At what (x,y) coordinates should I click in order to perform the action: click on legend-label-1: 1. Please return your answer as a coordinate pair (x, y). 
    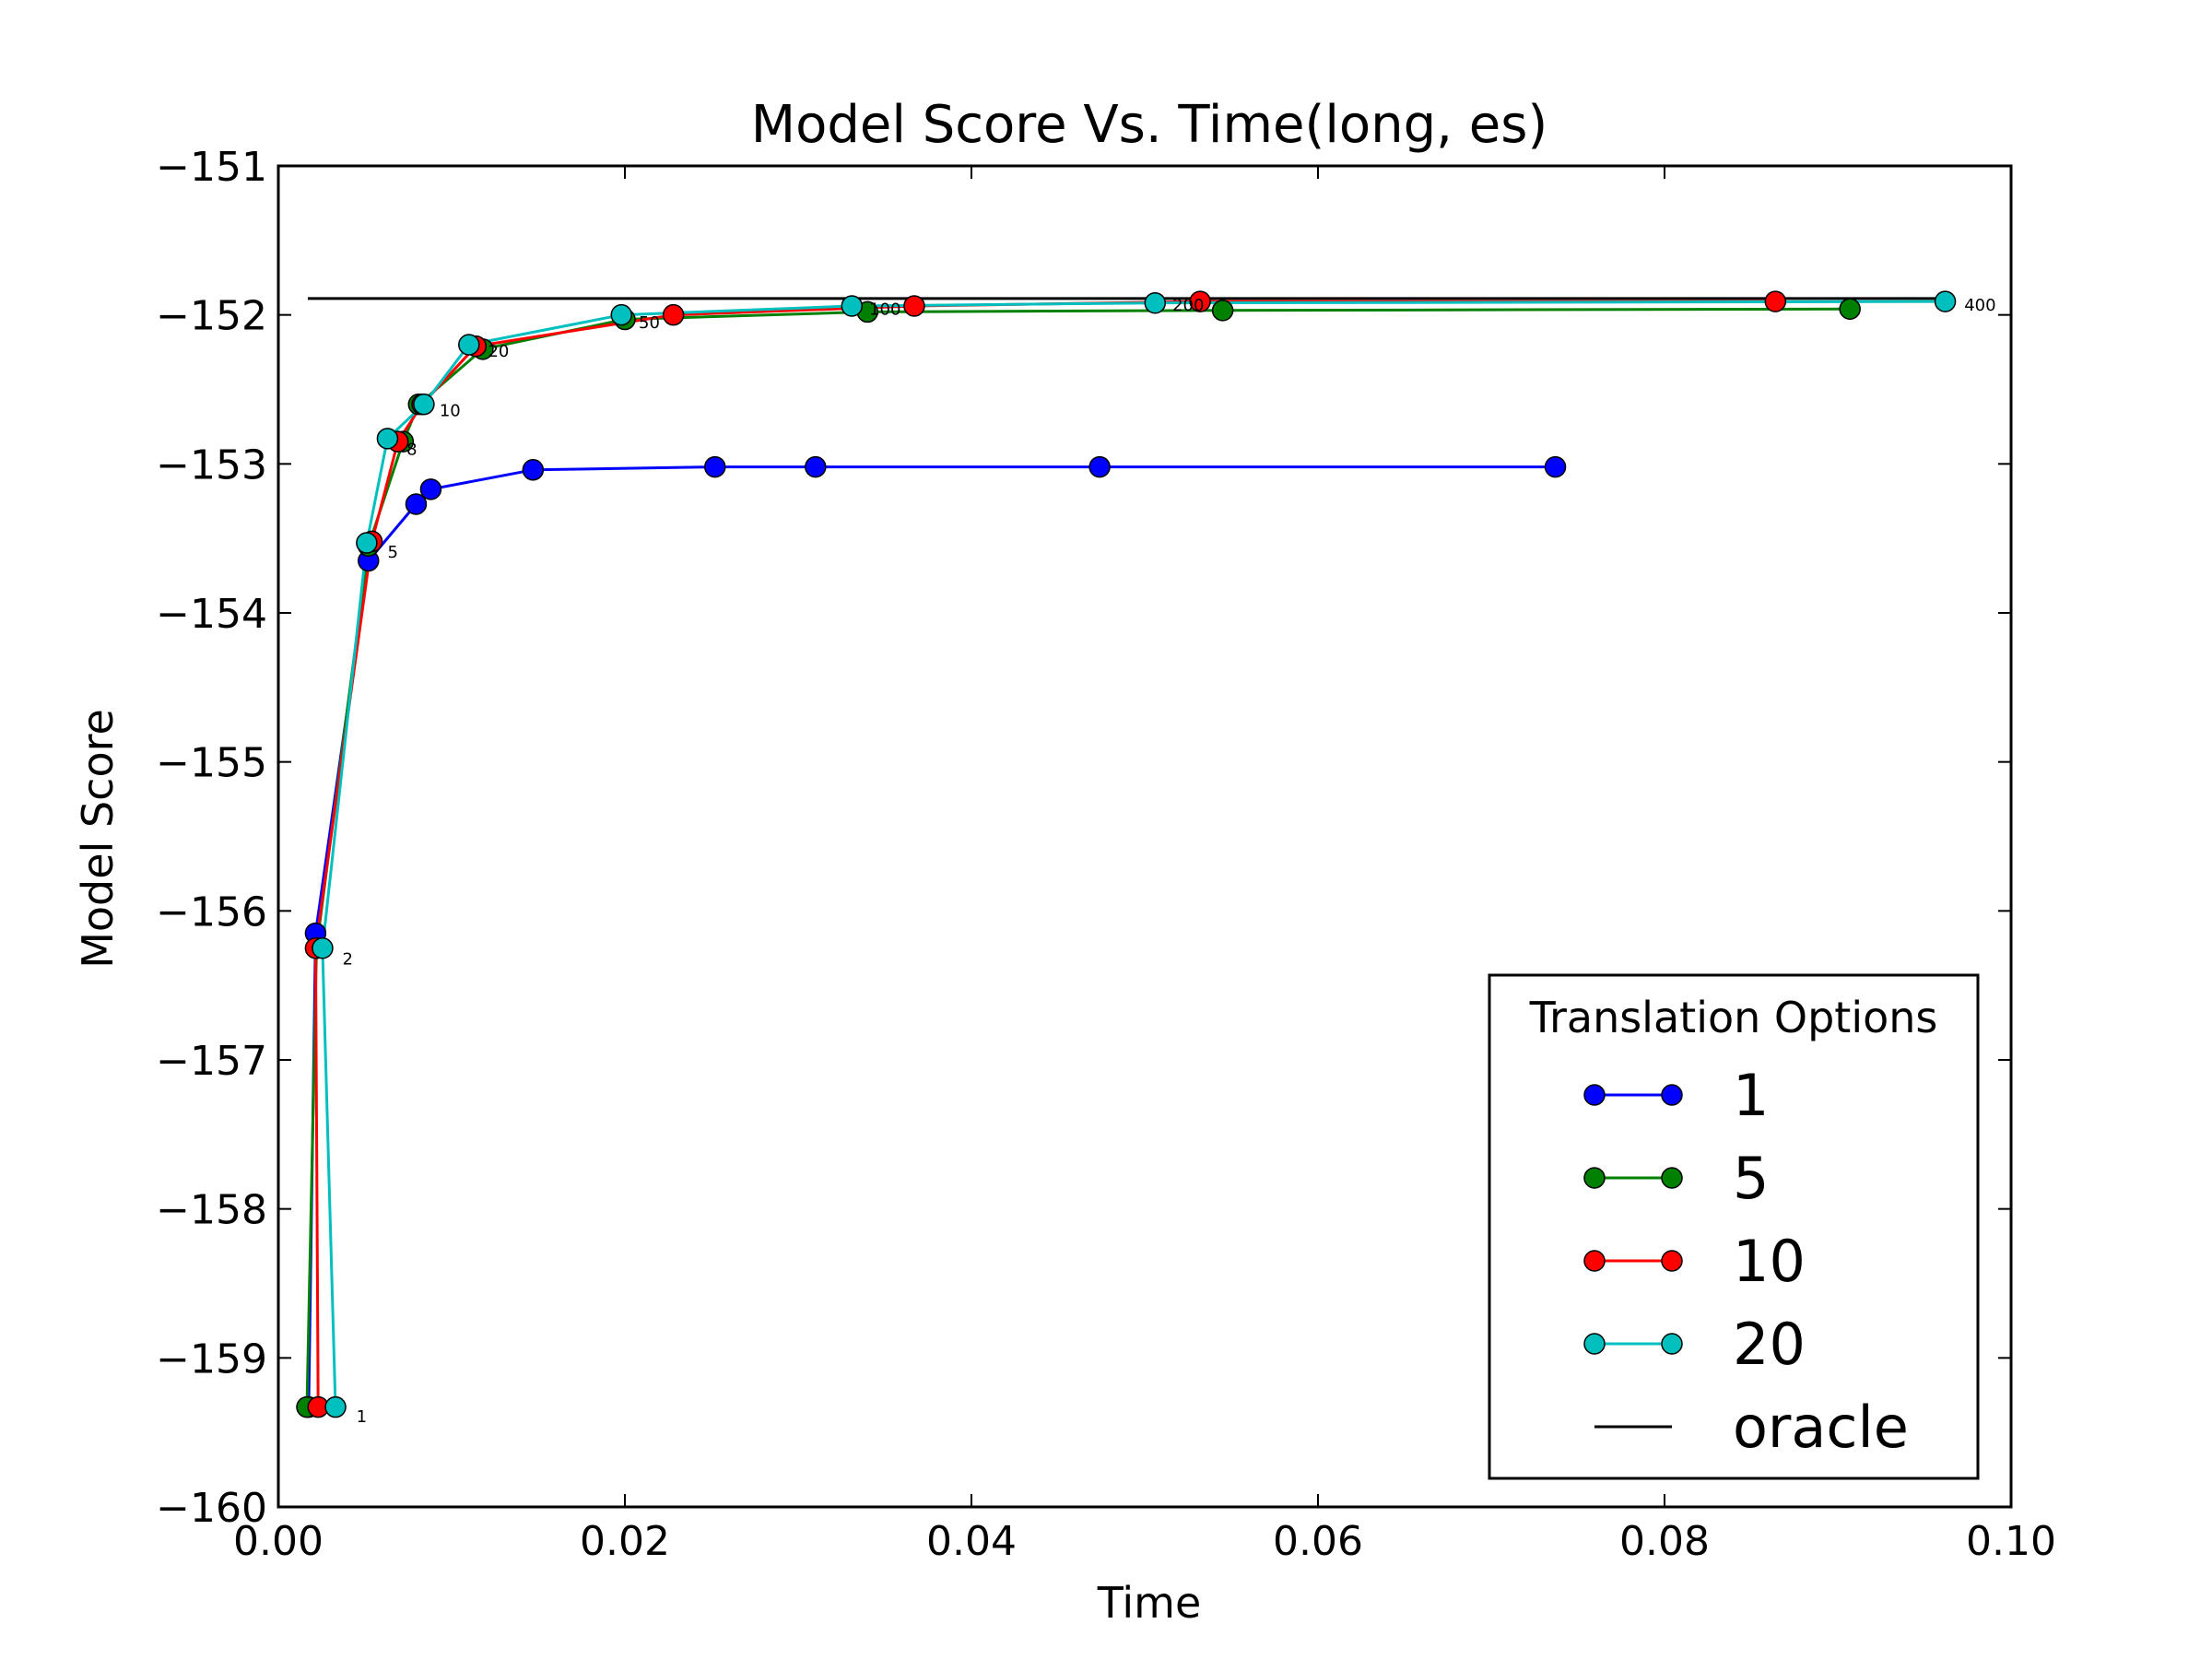
    Looking at the image, I should click on (1751, 1095).